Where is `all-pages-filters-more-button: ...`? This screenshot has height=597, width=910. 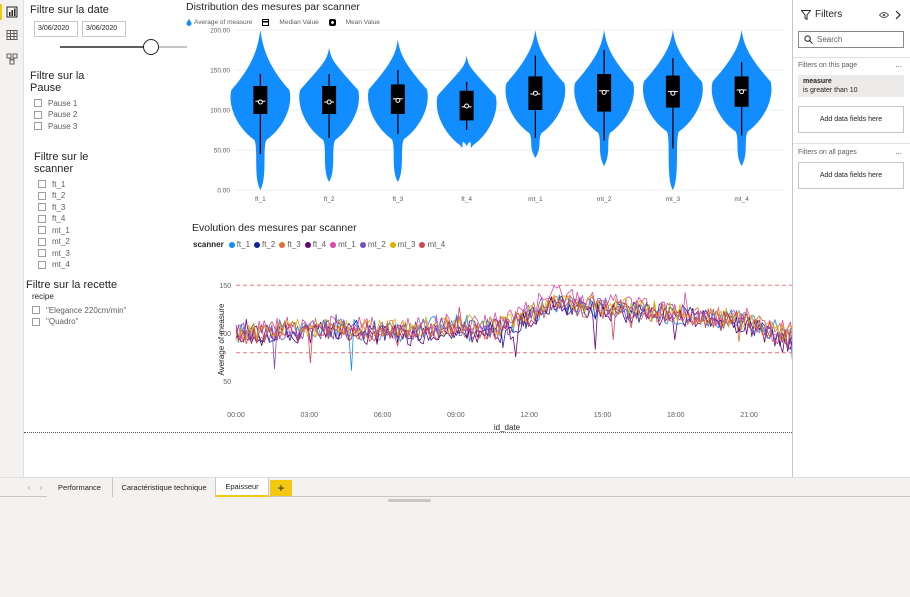
all-pages-filters-more-button: ... is located at coordinates (898, 151).